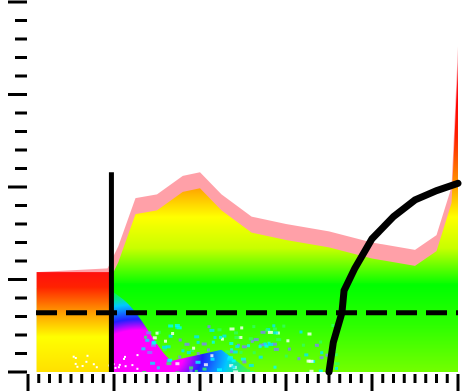  I want to click on x-axis-ticks, so click(243, 382).